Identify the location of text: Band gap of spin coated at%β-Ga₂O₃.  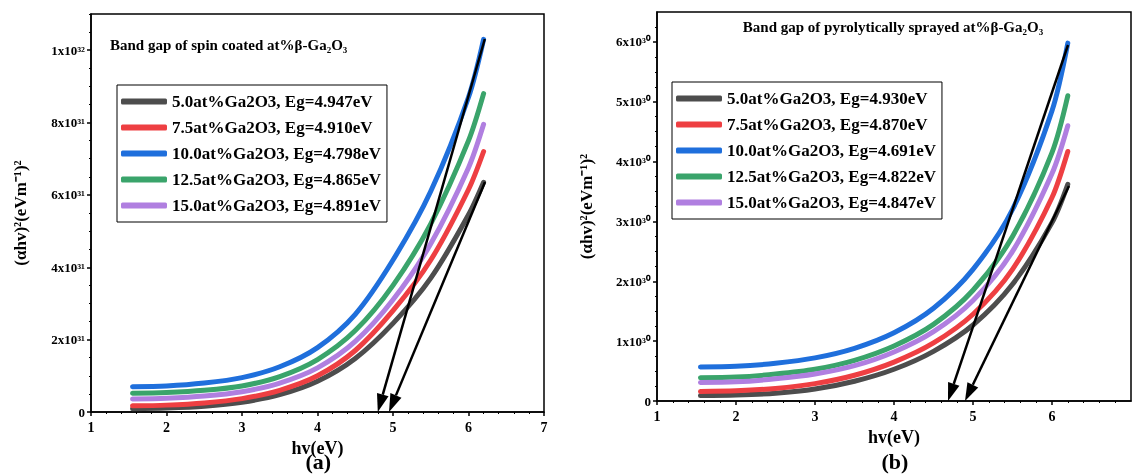
(229, 44).